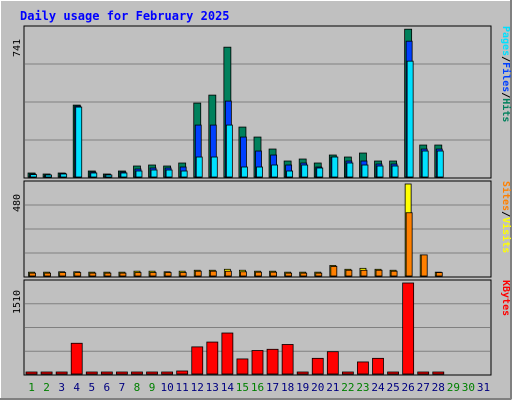  What do you see at coordinates (107, 387) in the screenshot?
I see `x-tick-label: 6` at bounding box center [107, 387].